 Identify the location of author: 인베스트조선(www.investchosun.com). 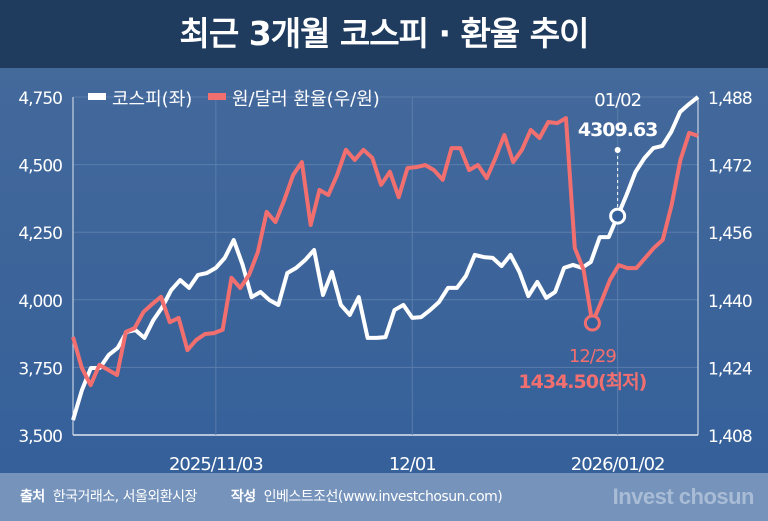
(383, 497).